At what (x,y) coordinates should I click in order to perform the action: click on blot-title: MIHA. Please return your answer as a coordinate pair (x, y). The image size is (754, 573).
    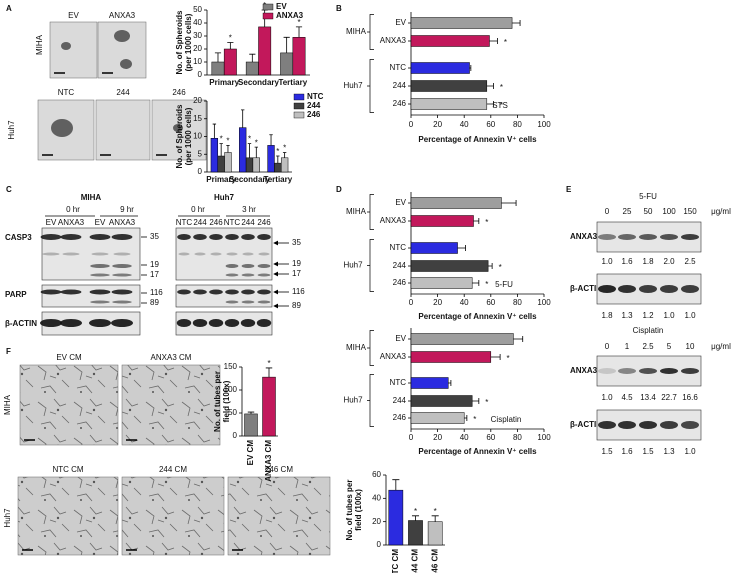
    Looking at the image, I should click on (91, 197).